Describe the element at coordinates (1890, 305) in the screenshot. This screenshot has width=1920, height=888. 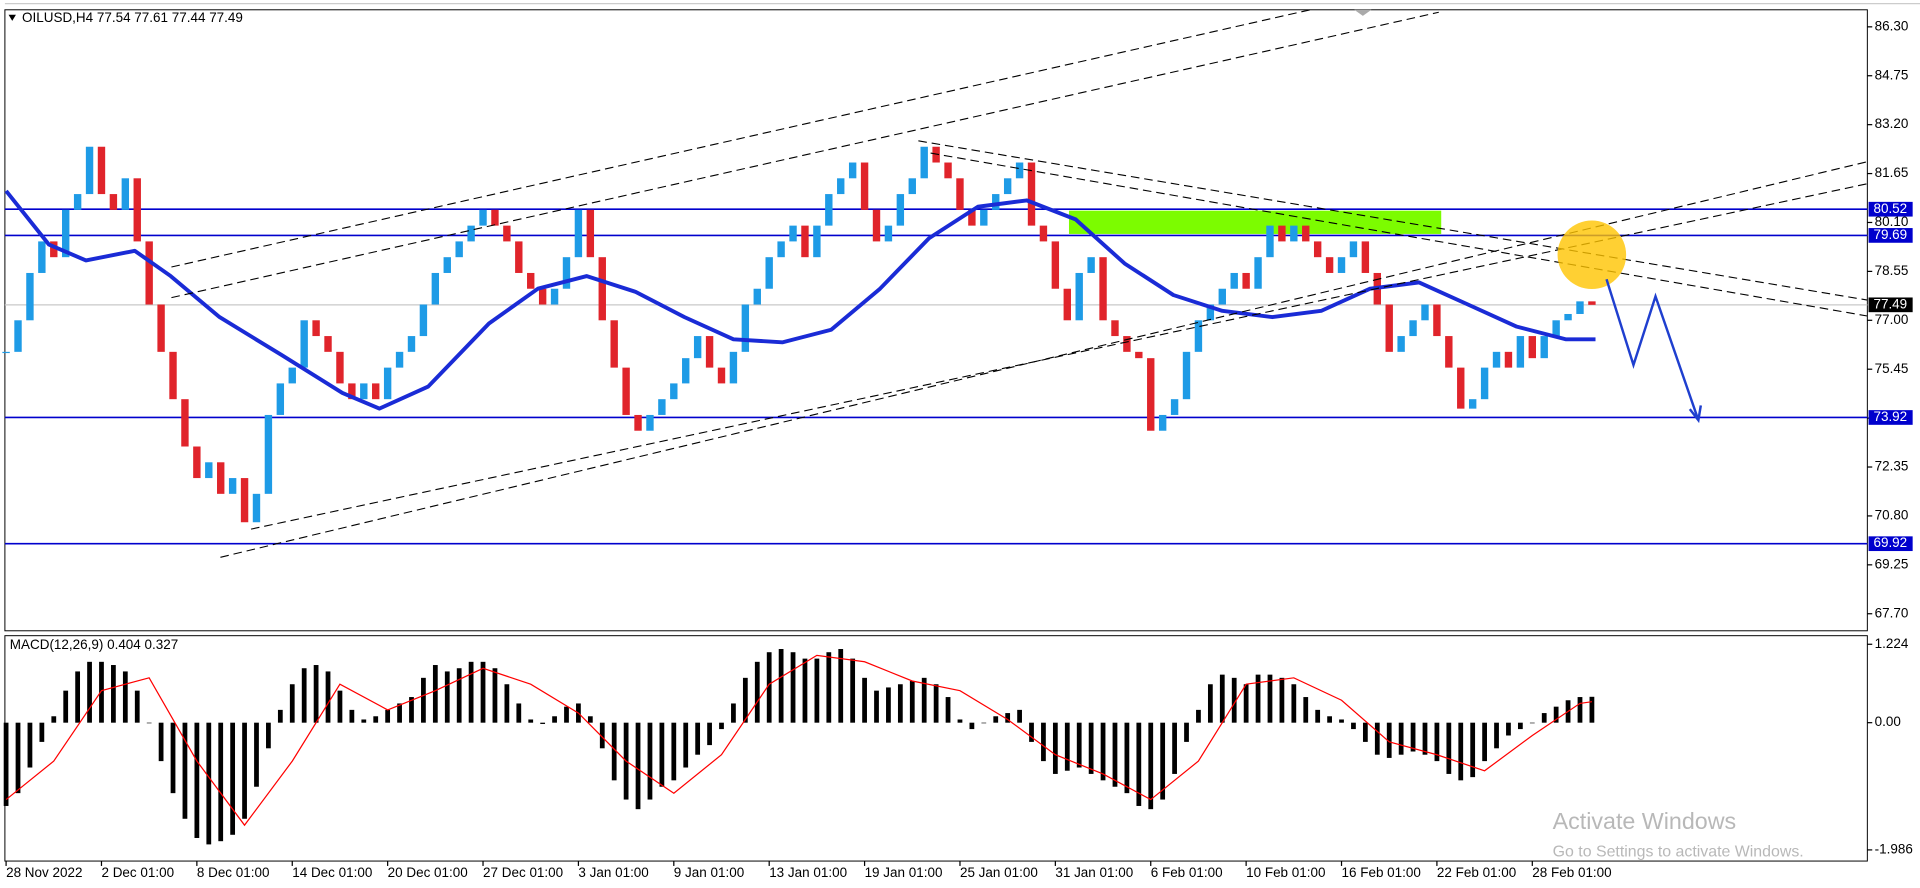
I see `last-price-box` at that location.